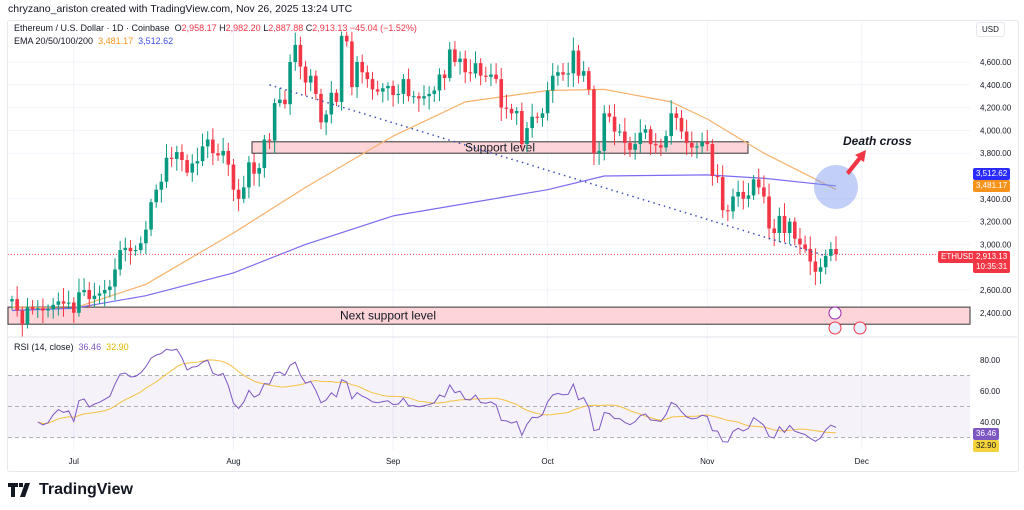  What do you see at coordinates (44, 347) in the screenshot?
I see `rsi-label: RSI (14, close)` at bounding box center [44, 347].